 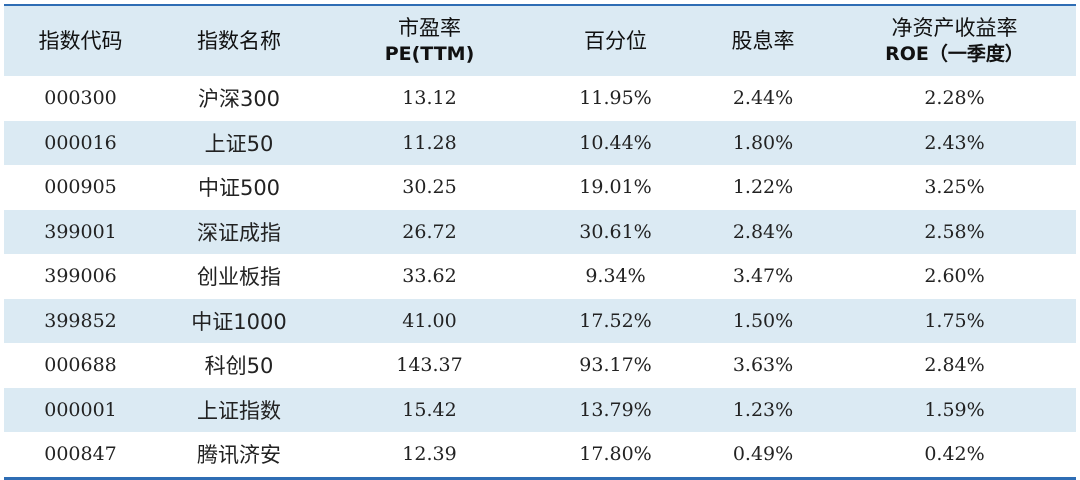 What do you see at coordinates (429, 41) in the screenshot?
I see `header-pe: 市盈率 PE(TTM)` at bounding box center [429, 41].